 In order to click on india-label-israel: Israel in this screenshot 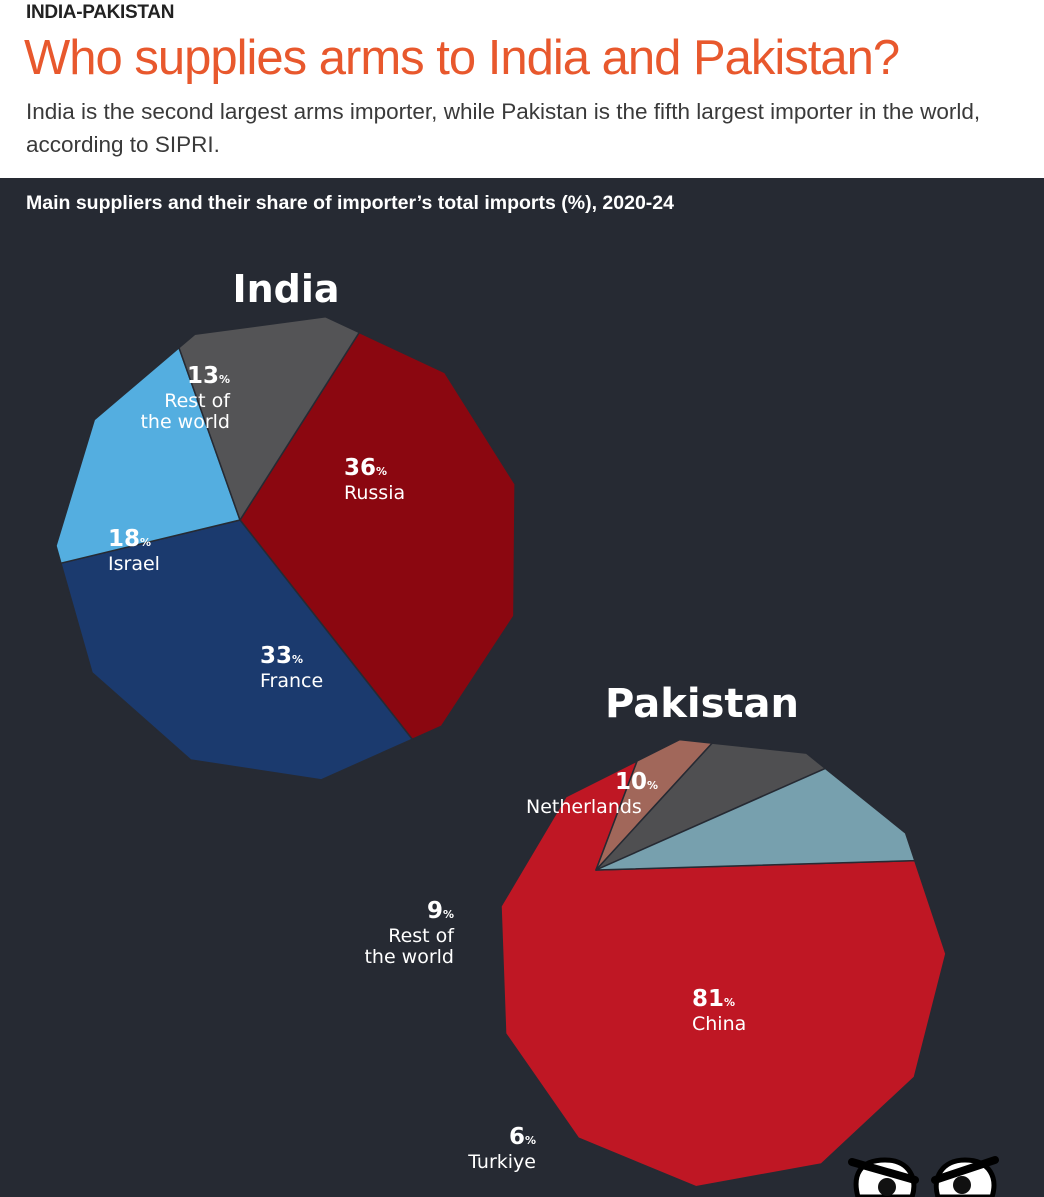, I will do `click(134, 564)`.